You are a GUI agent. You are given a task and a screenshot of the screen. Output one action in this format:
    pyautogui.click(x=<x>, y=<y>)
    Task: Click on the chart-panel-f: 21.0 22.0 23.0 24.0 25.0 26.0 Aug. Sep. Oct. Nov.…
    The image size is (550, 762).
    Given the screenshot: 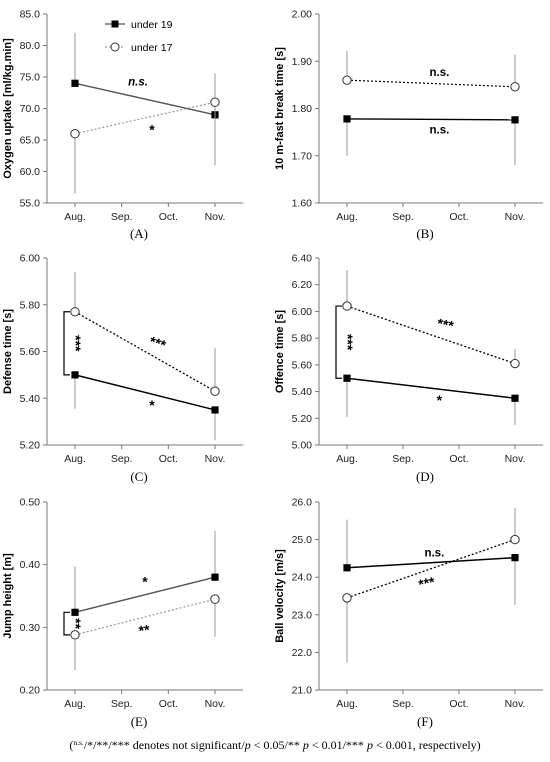 What is the action you would take?
    pyautogui.click(x=408, y=613)
    